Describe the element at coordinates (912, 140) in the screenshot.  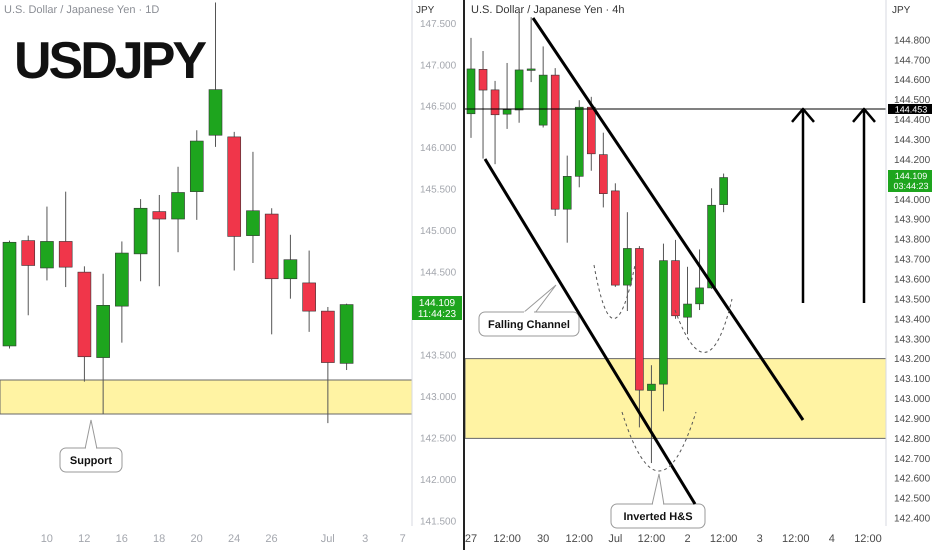
I see `y-tick-label: 144.300` at that location.